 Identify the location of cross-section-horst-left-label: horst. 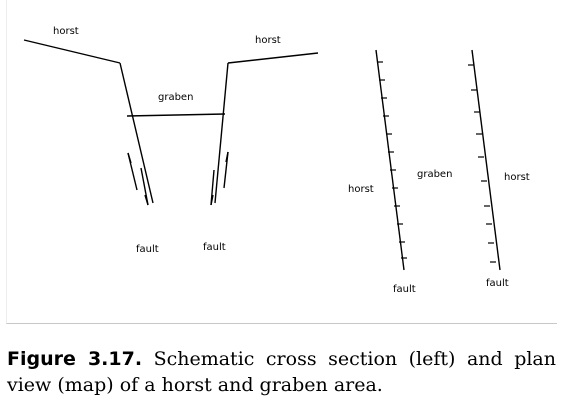
(66, 31).